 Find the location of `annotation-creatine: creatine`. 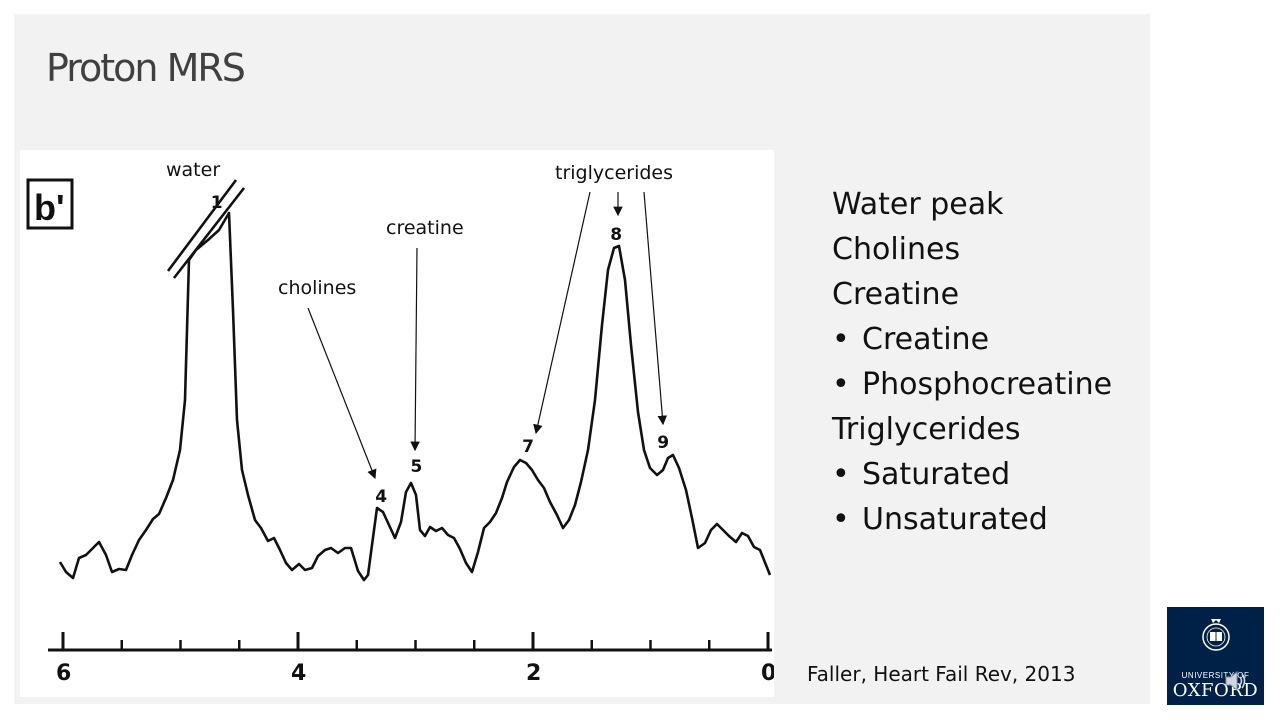

annotation-creatine: creatine is located at coordinates (425, 228).